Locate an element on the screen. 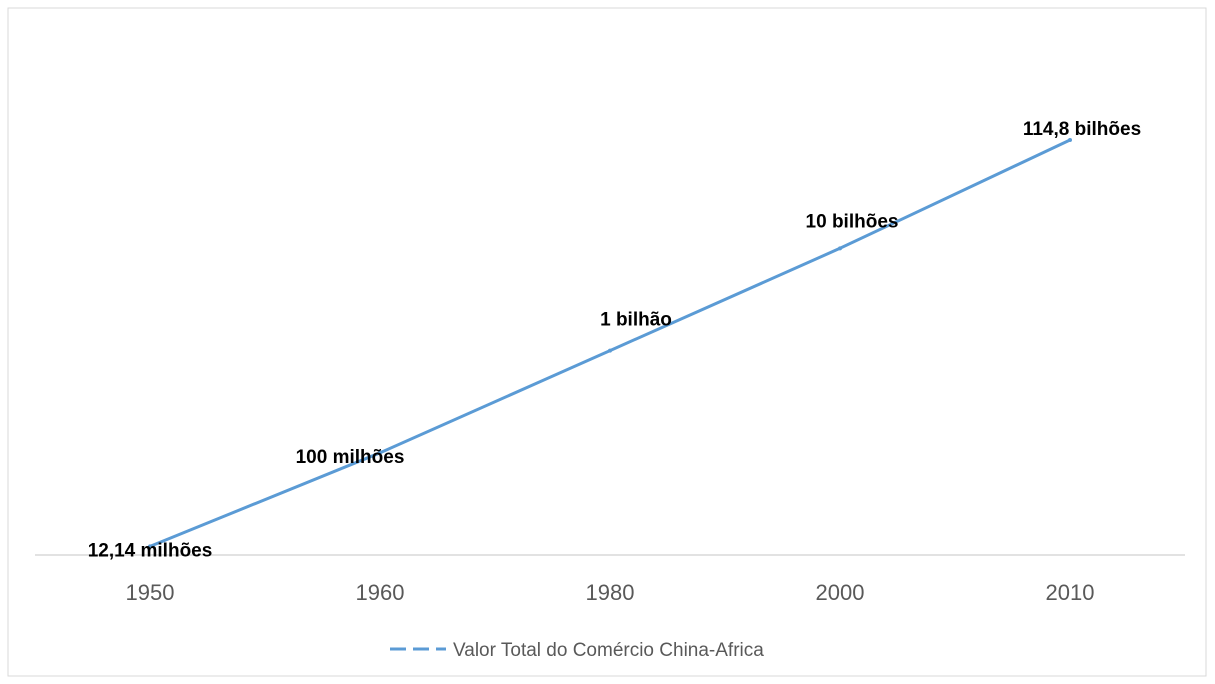 The height and width of the screenshot is (684, 1215). data-point-1980 is located at coordinates (610, 350).